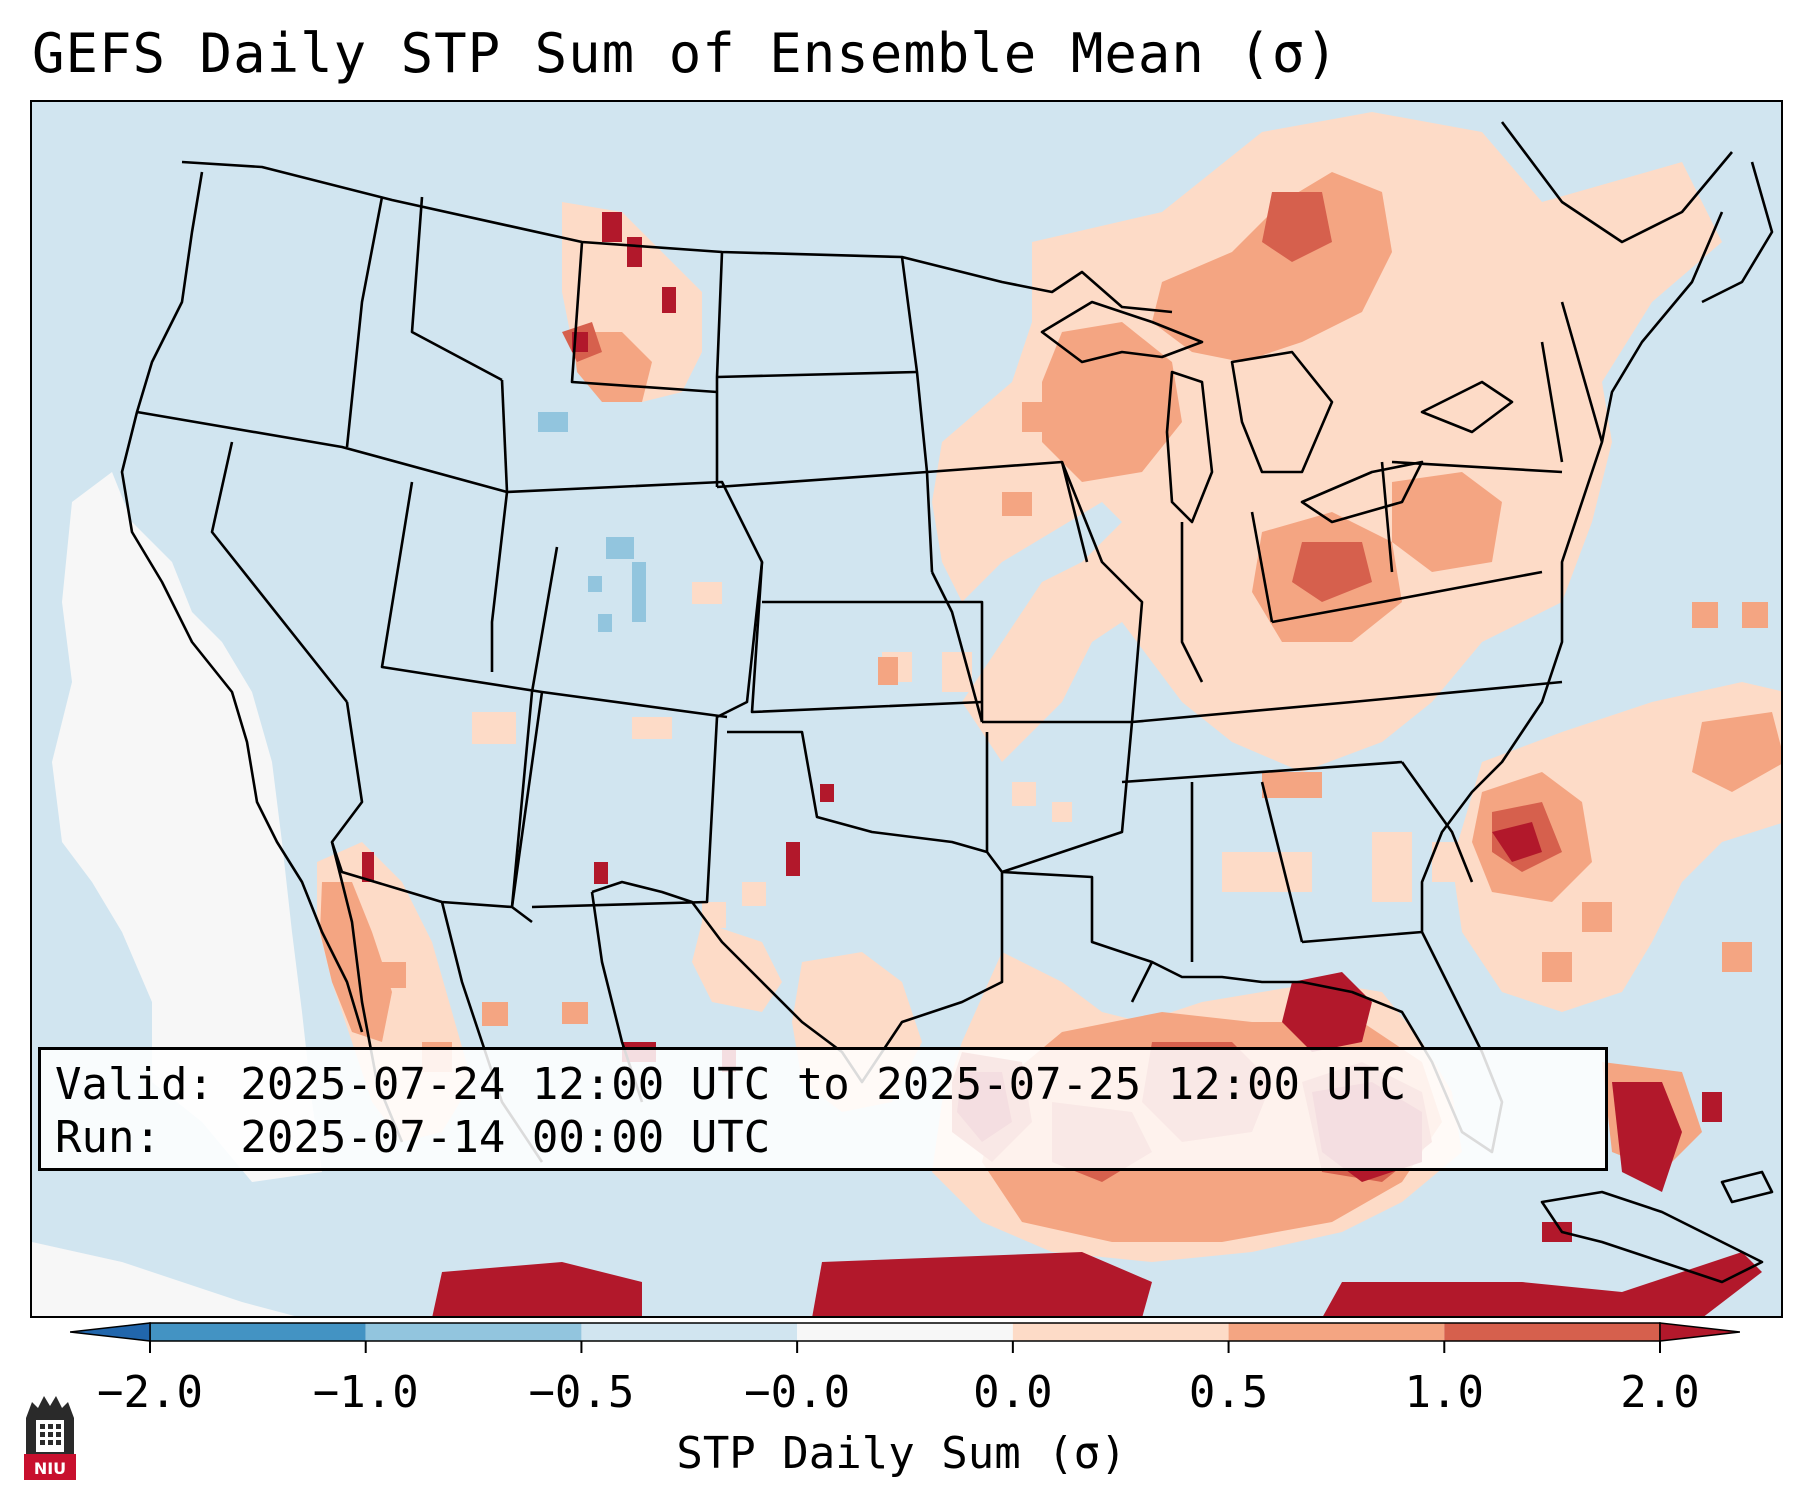 The width and height of the screenshot is (1803, 1506). Describe the element at coordinates (1013, 1392) in the screenshot. I see `colorbar-tick-label: 0.0` at that location.